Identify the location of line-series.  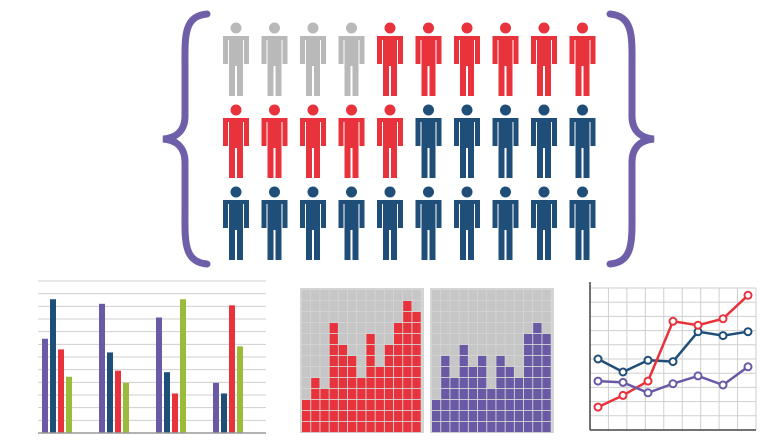
(673, 351).